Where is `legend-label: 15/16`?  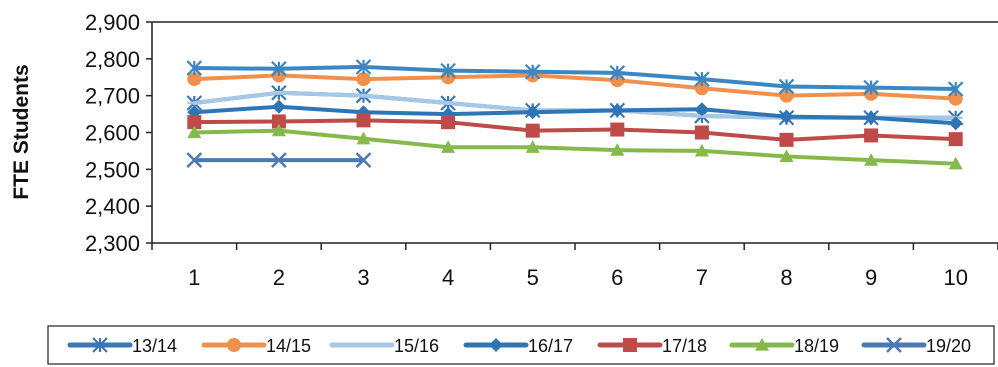 legend-label: 15/16 is located at coordinates (416, 346).